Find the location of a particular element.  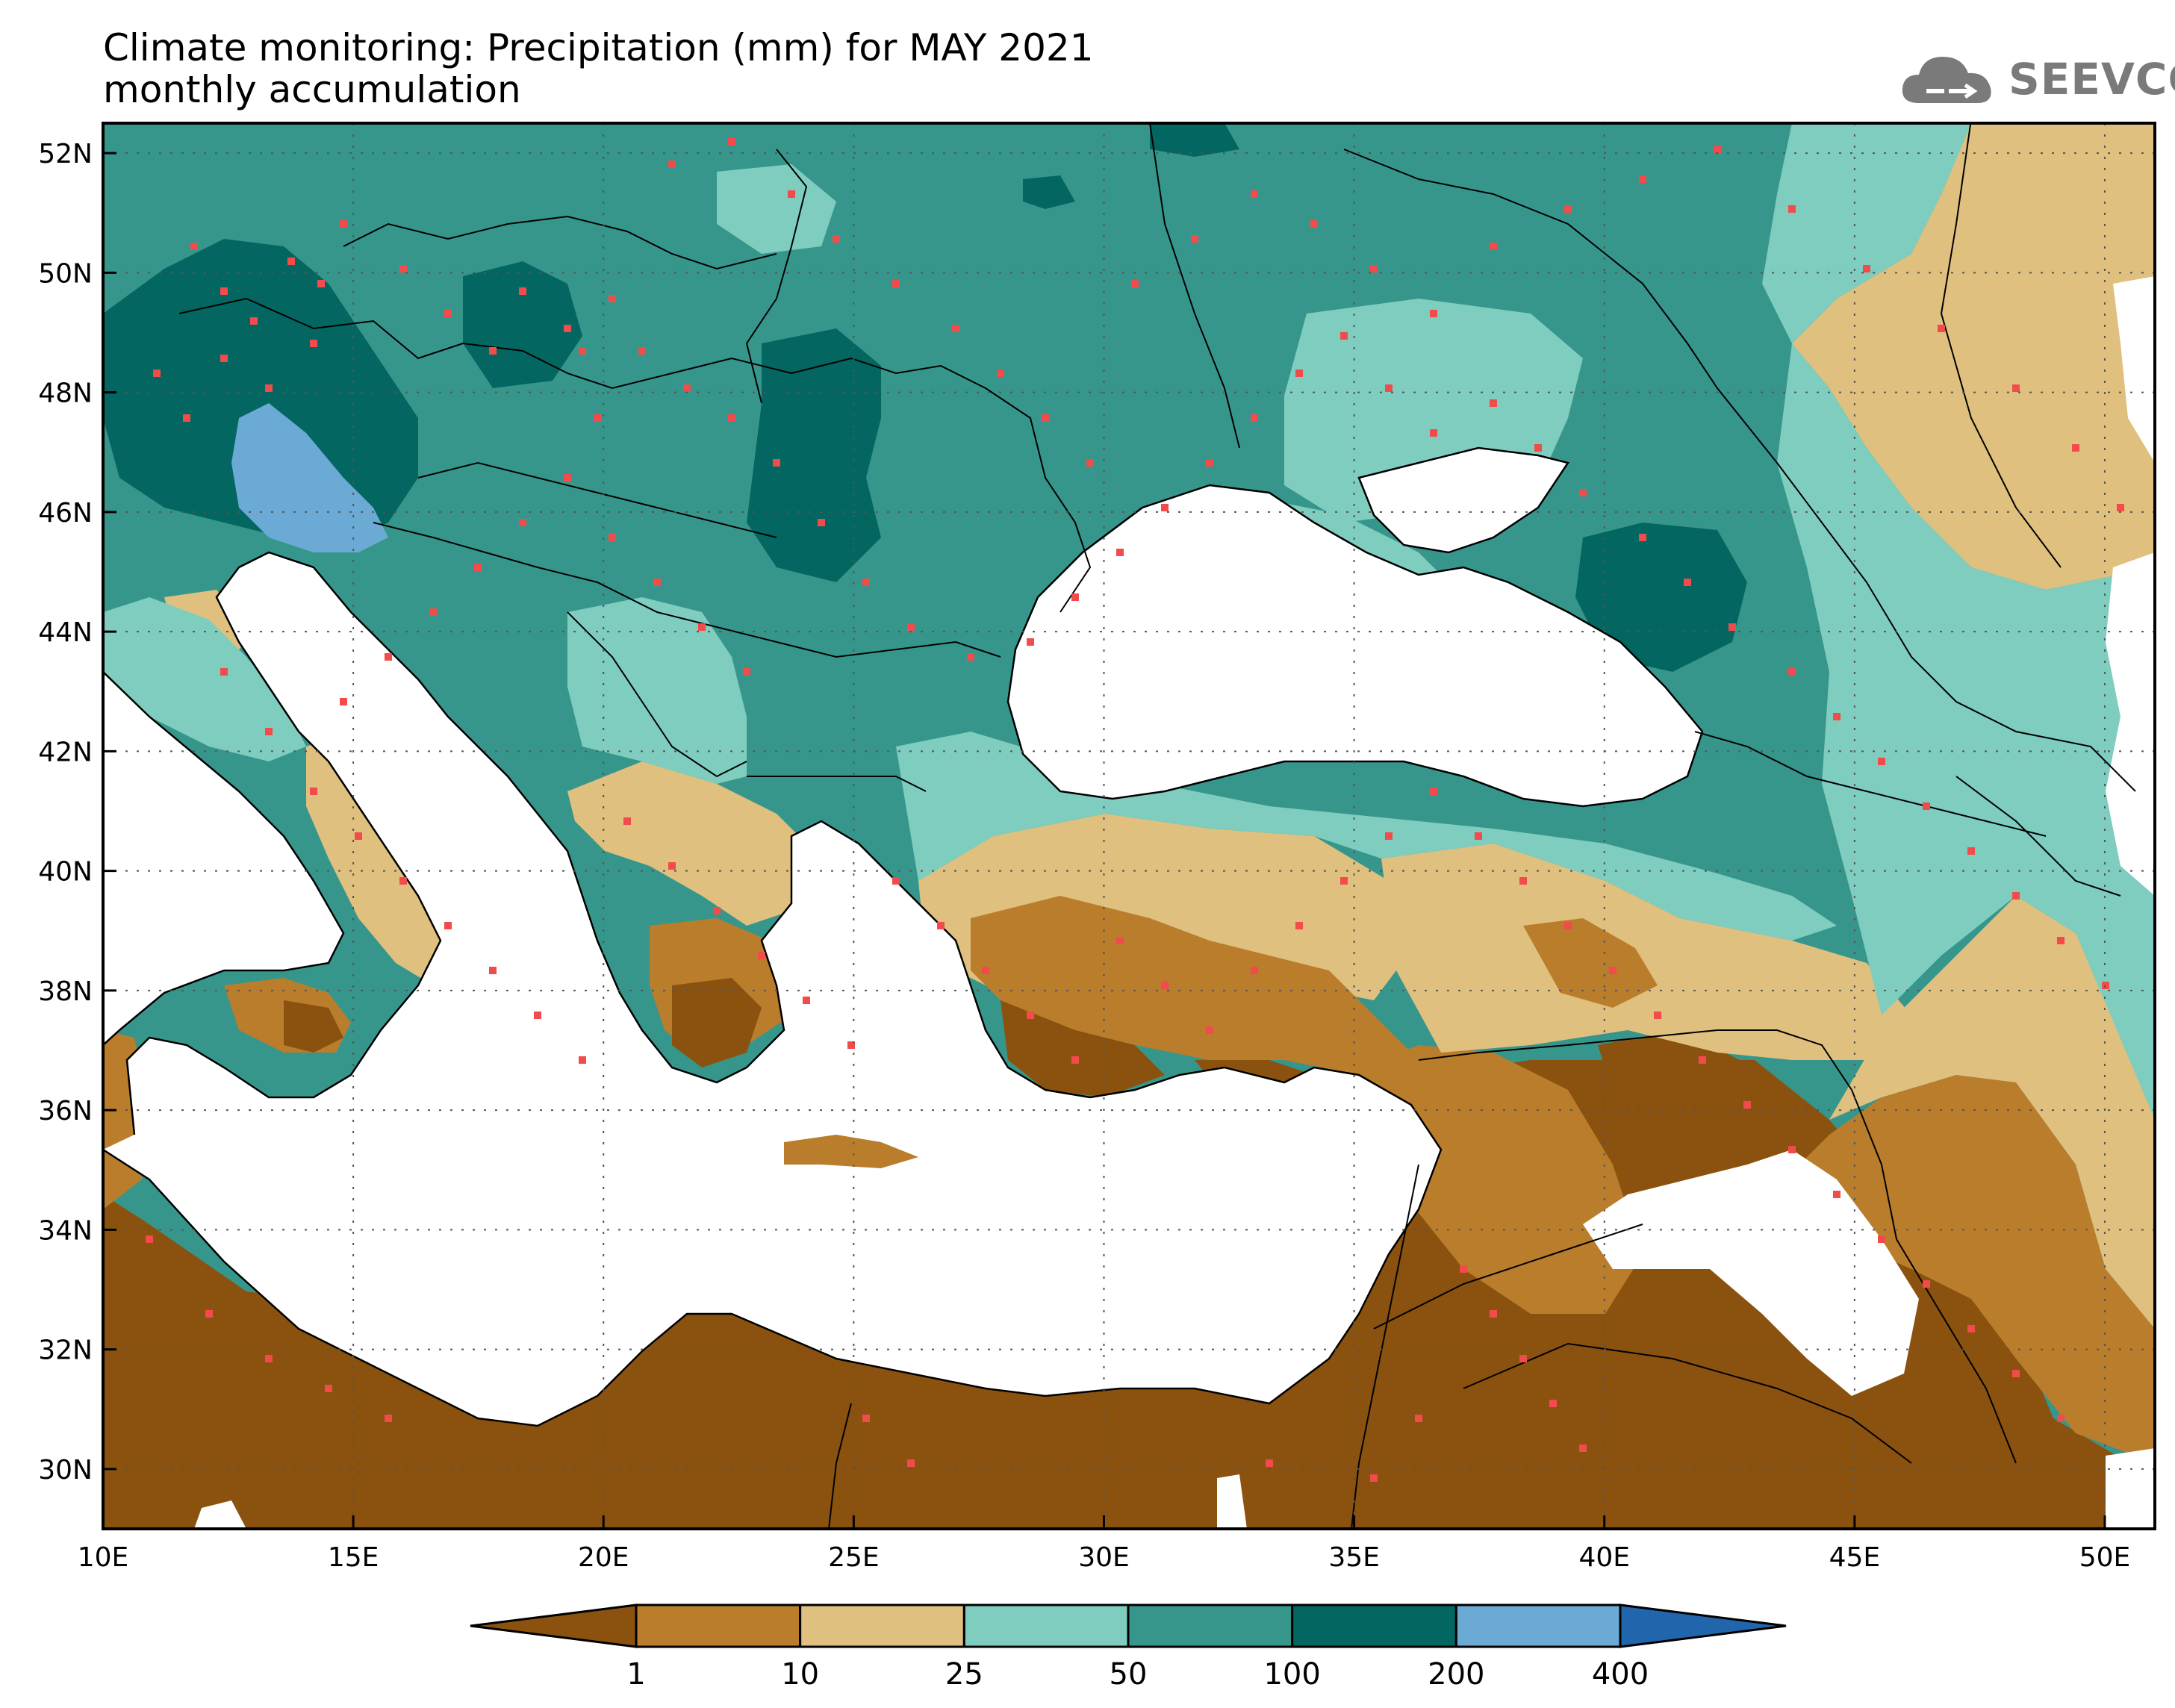

colorbar-label: 100 is located at coordinates (1291, 1674).